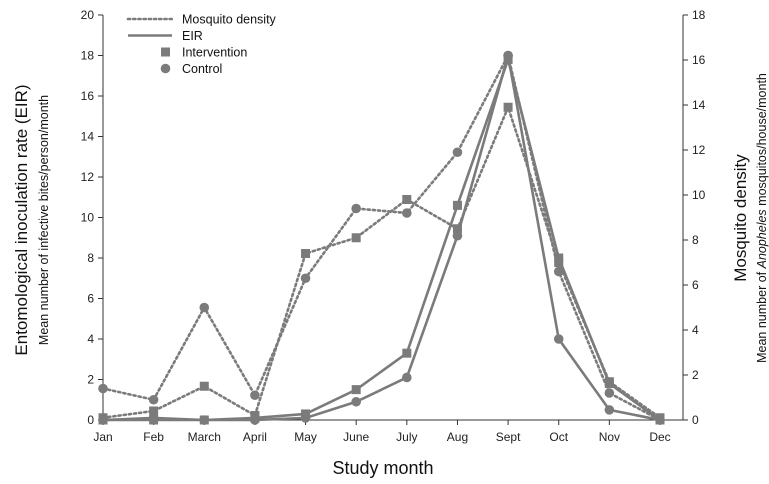  What do you see at coordinates (699, 15) in the screenshot?
I see `right-axis-tick-label: 18` at bounding box center [699, 15].